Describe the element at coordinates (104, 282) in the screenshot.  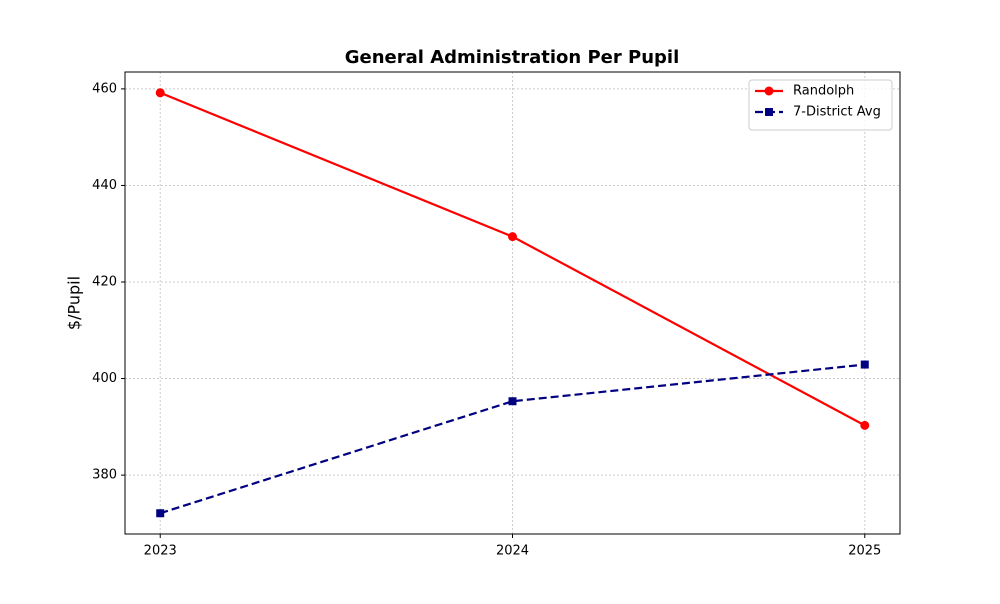
I see `y-tick-label: 420` at that location.